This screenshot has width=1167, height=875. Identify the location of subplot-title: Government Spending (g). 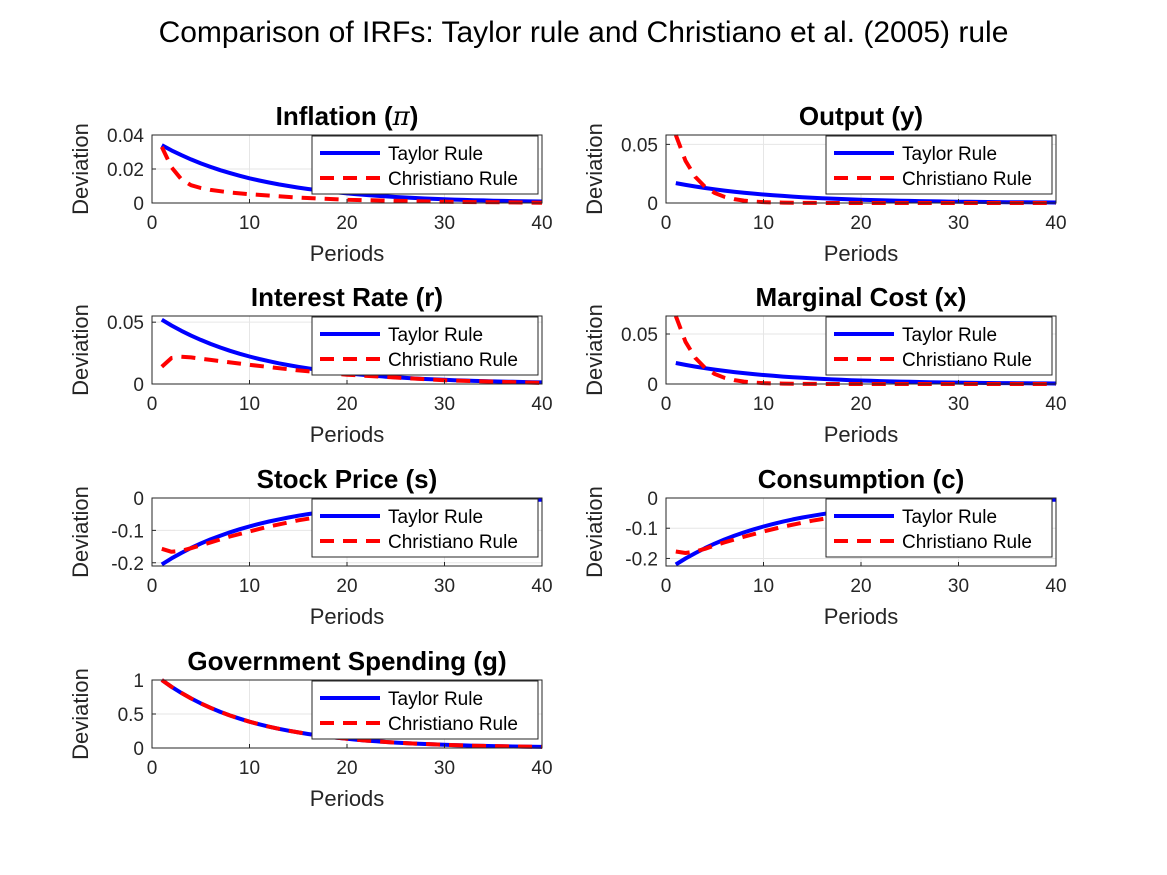
(346, 661).